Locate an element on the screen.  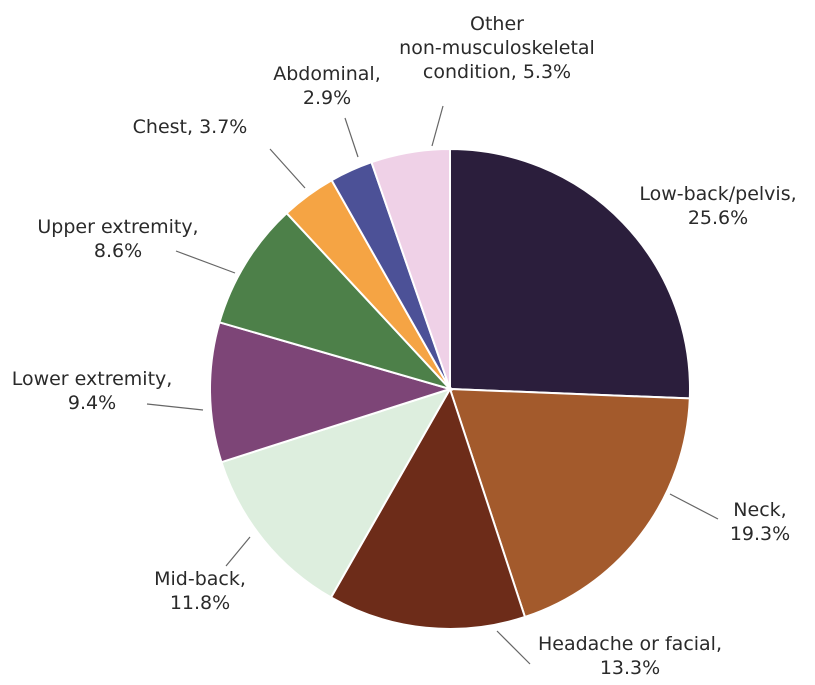
slice-value-label: 13.3% is located at coordinates (630, 668).